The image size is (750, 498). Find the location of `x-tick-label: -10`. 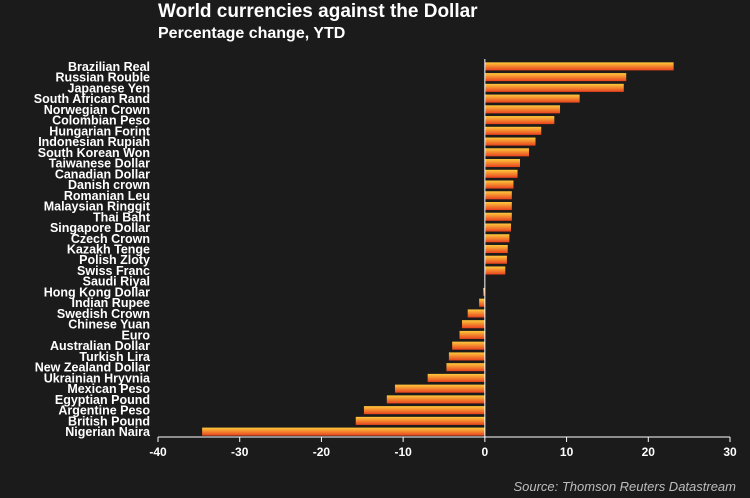

x-tick-label: -10 is located at coordinates (403, 452).